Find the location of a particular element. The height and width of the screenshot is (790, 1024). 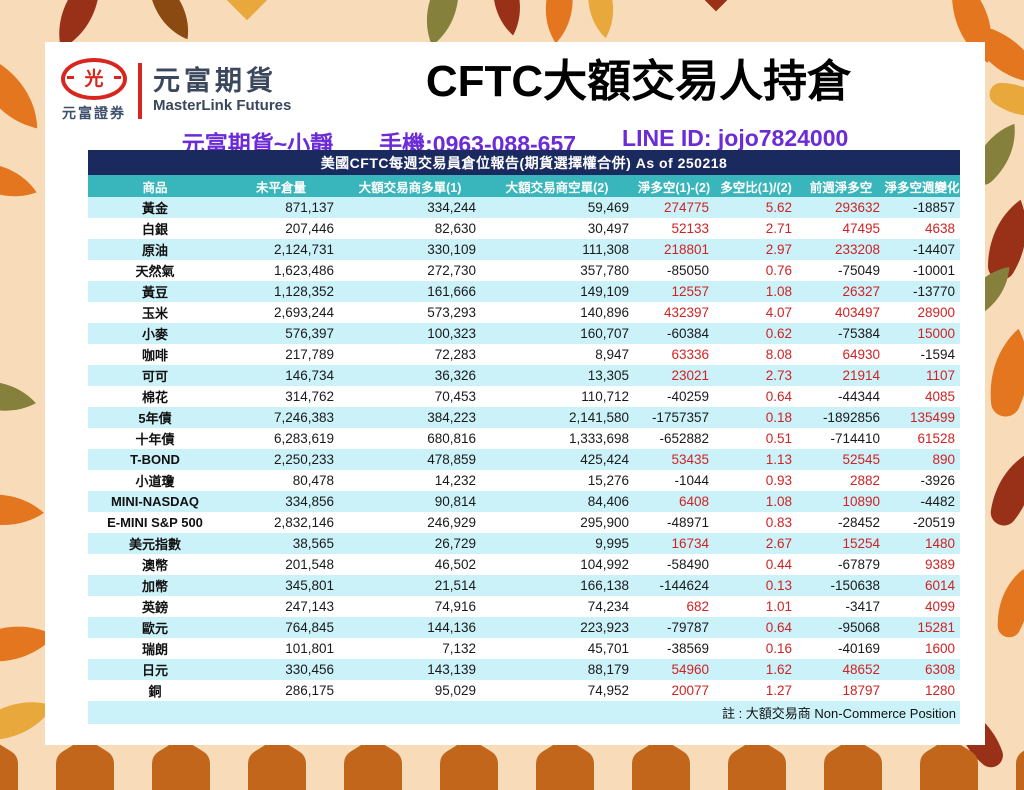

cell-value: 64930 is located at coordinates (861, 354).